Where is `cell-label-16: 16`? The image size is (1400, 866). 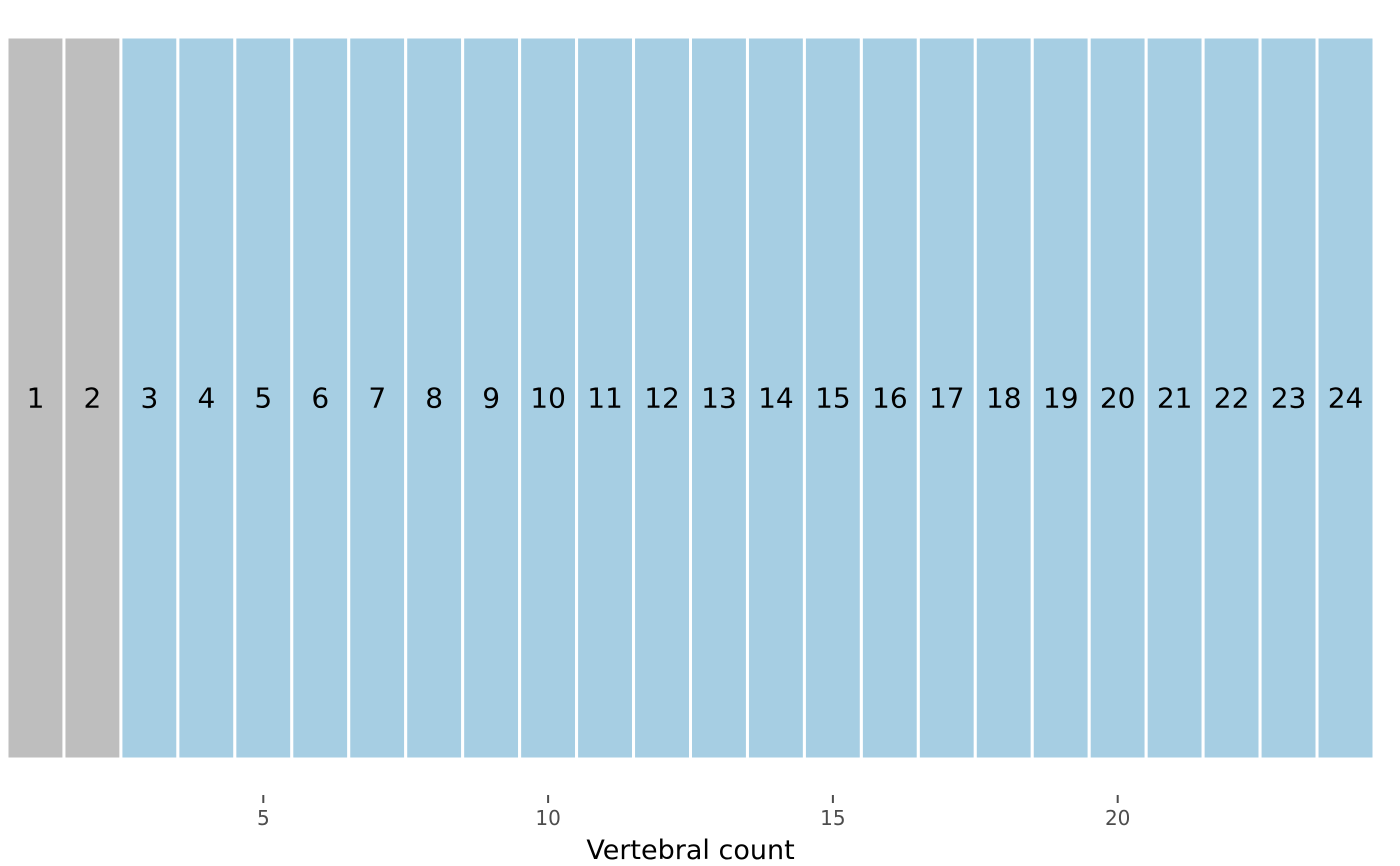
cell-label-16: 16 is located at coordinates (890, 398).